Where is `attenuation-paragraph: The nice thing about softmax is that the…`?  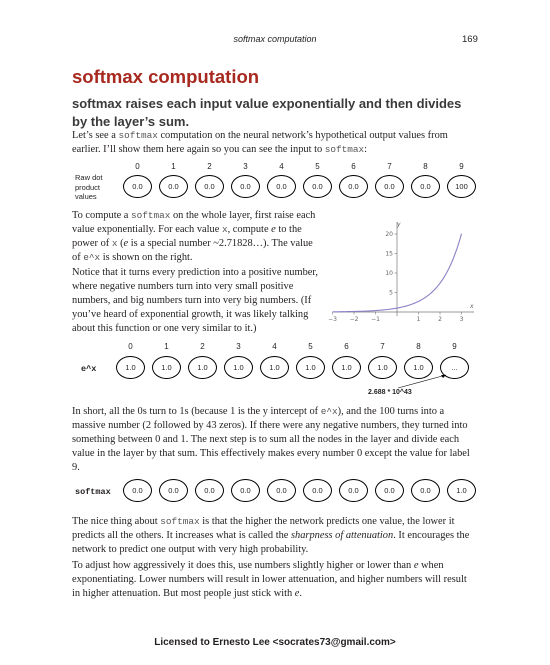 attenuation-paragraph: The nice thing about softmax is that the… is located at coordinates (271, 535).